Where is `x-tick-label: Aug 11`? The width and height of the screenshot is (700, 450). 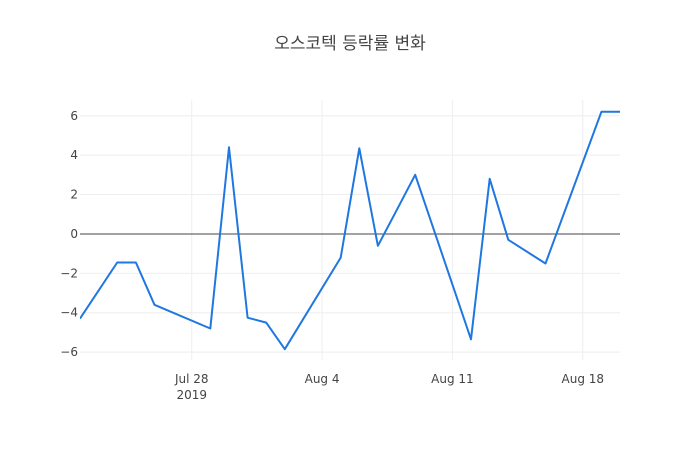
x-tick-label: Aug 11 is located at coordinates (452, 379).